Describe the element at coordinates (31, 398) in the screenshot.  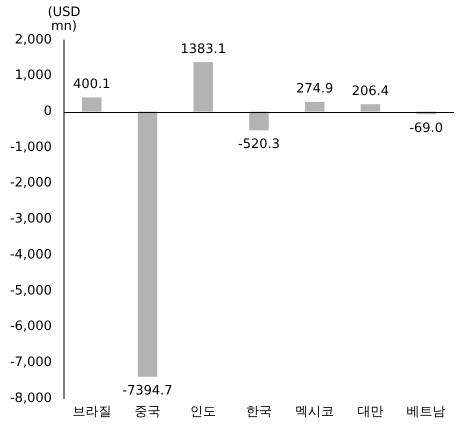
I see `y-tick-label: -8,000` at that location.